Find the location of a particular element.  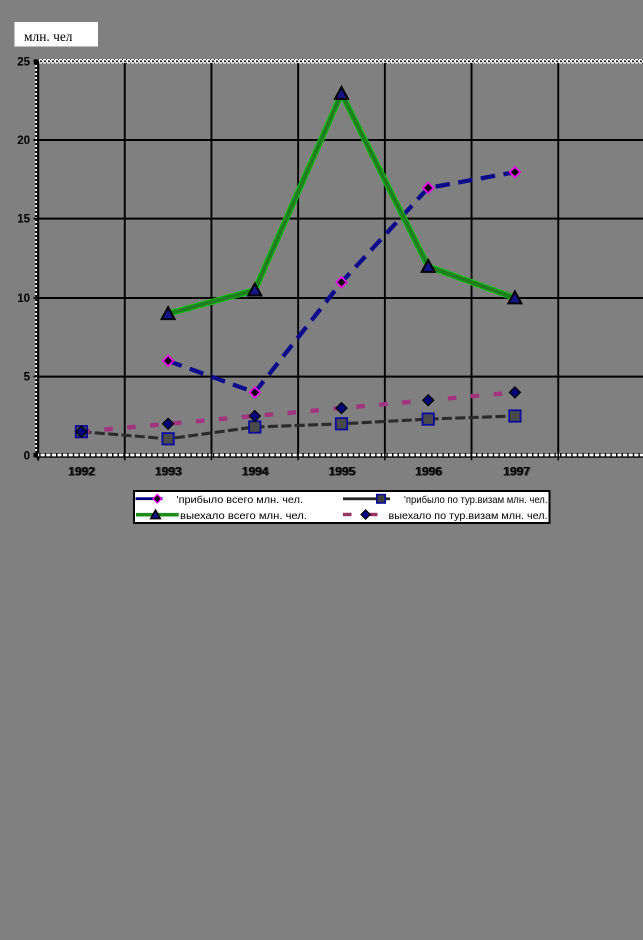

svg-text: 15 is located at coordinates (23, 220).